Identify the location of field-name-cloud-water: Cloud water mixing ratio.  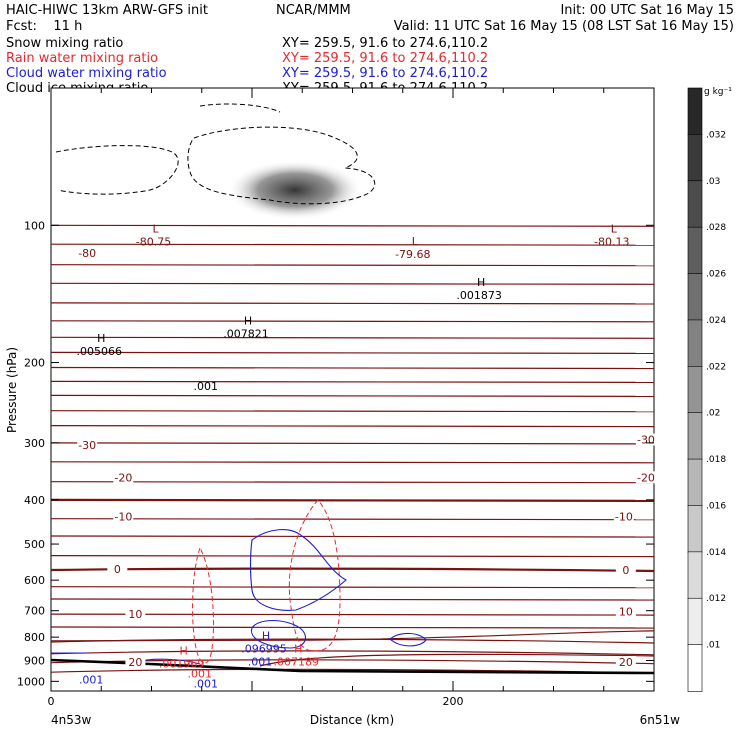
(86, 73).